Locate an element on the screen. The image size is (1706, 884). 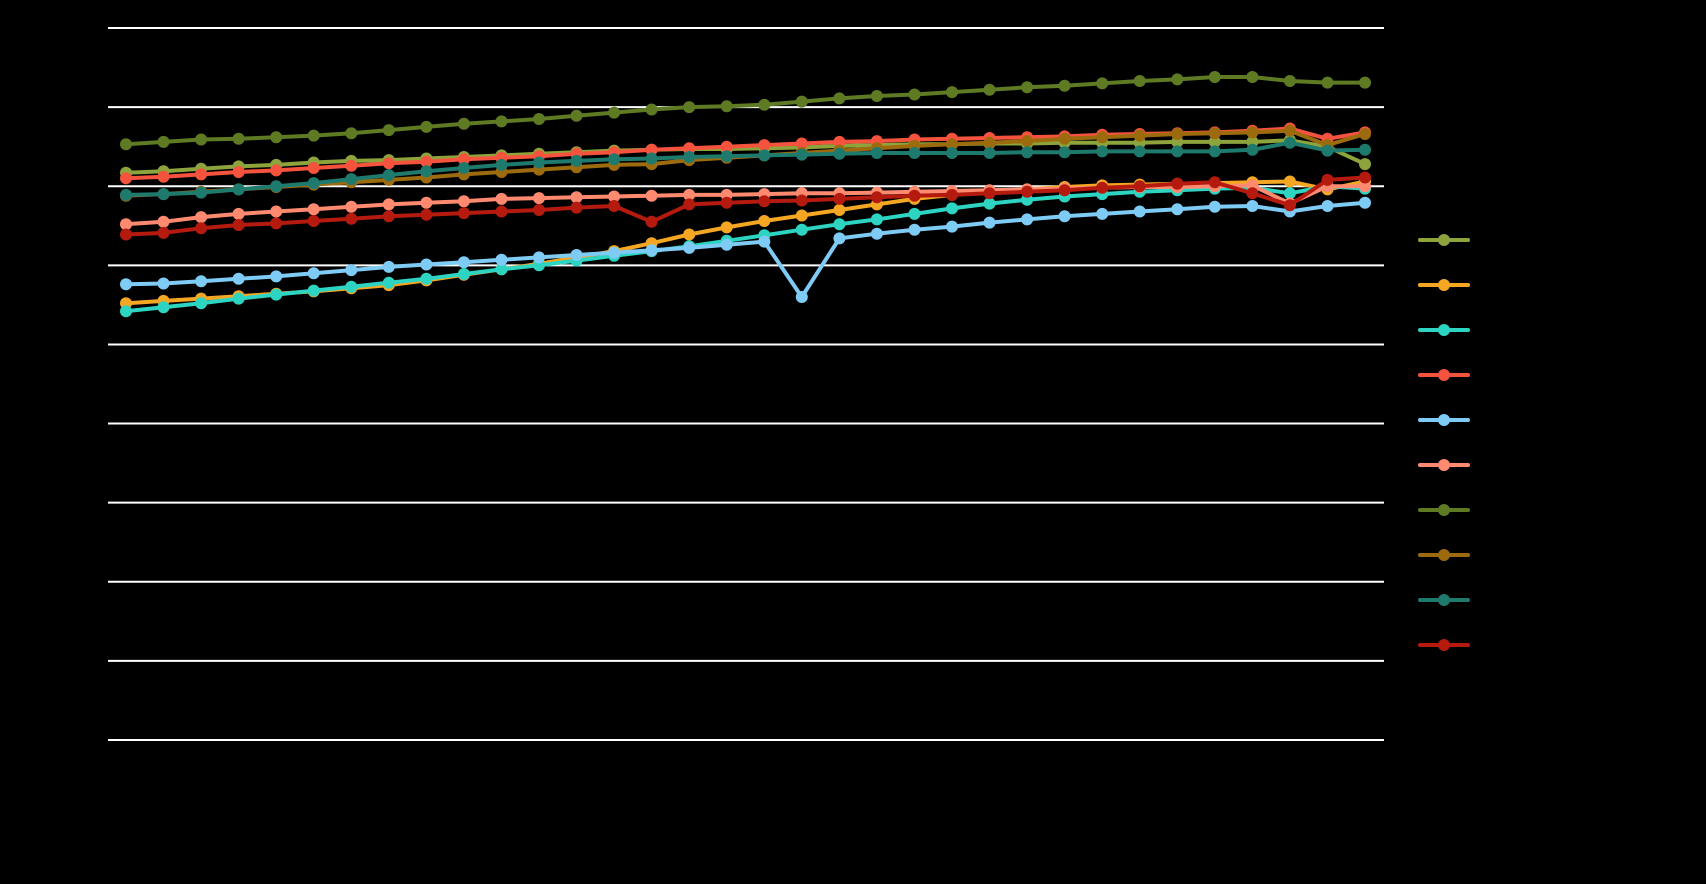
series-1-line is located at coordinates (745, 156).